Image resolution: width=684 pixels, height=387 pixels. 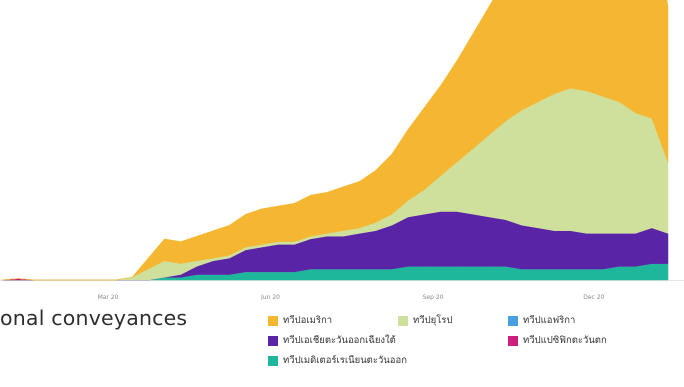 What do you see at coordinates (433, 297) in the screenshot?
I see `x-tick-label-sep-20: Sep 20` at bounding box center [433, 297].